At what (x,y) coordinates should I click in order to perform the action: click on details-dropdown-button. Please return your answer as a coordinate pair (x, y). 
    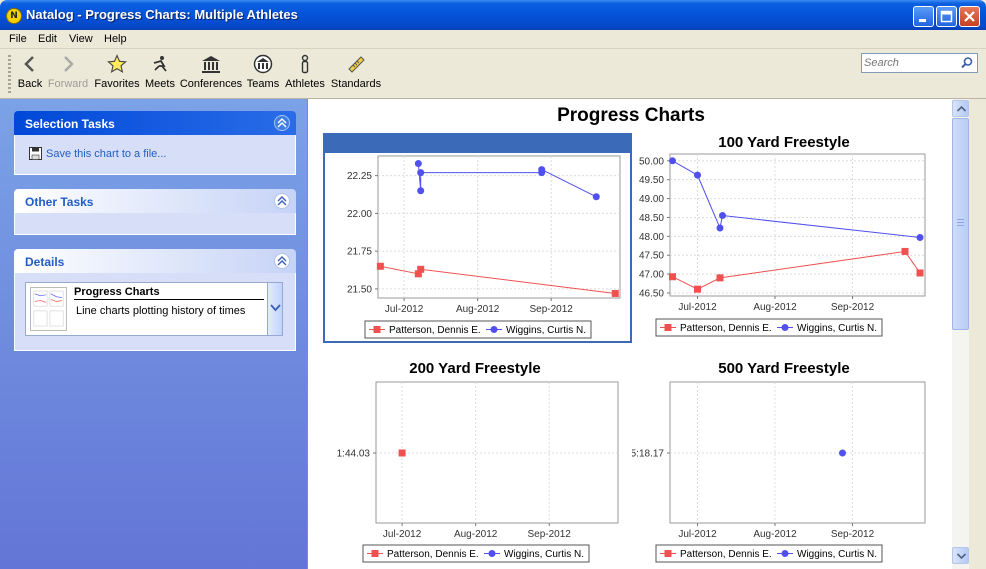
    Looking at the image, I should click on (274, 309).